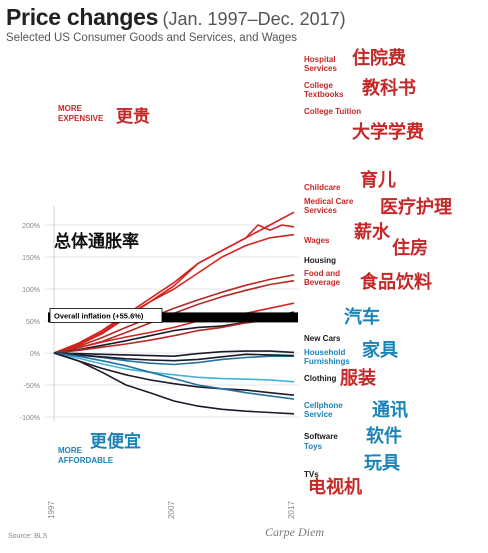  I want to click on series-label-food-and-beverage: Food and, so click(322, 273).